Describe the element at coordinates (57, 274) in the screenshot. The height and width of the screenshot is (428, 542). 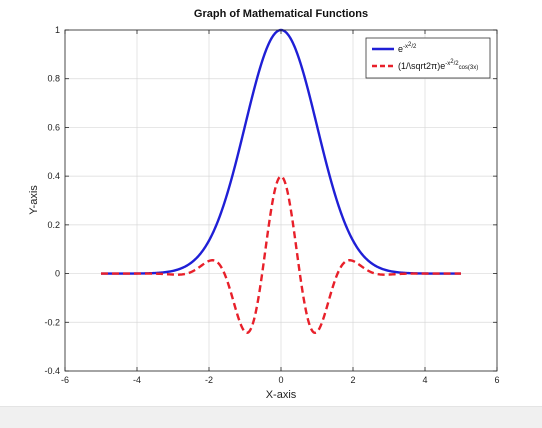
I see `y-tick-label: 0` at that location.